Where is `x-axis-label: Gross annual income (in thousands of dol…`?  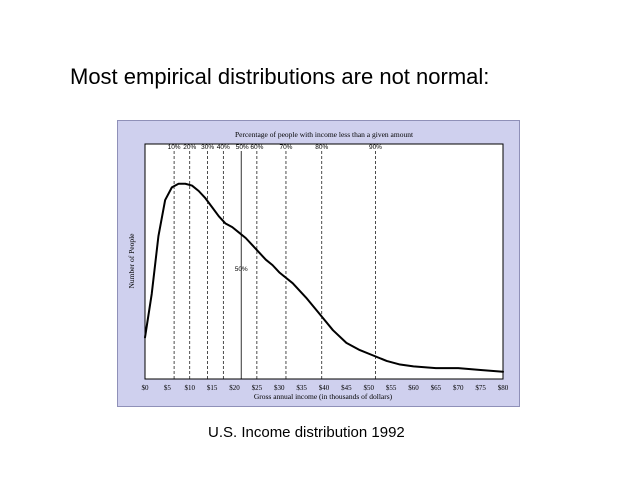
x-axis-label: Gross annual income (in thousands of dol… is located at coordinates (323, 396).